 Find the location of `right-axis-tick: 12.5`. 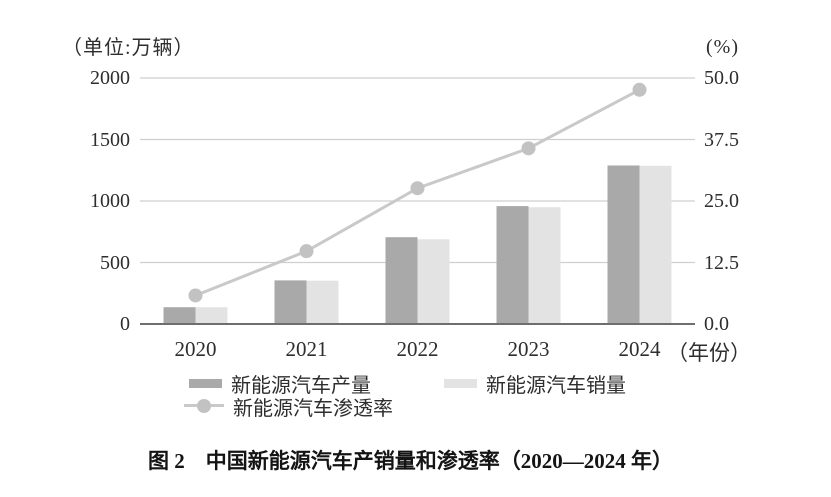

right-axis-tick: 12.5 is located at coordinates (721, 262).